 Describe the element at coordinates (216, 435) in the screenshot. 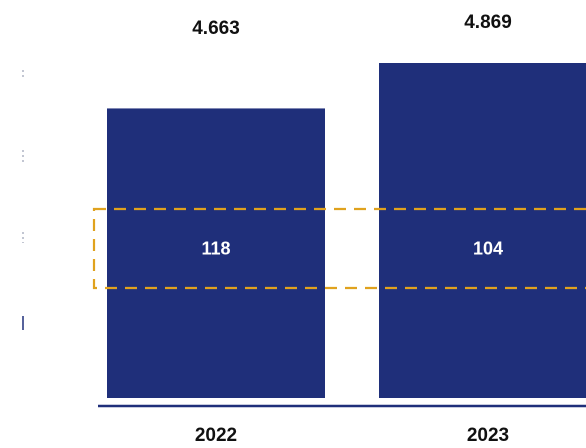

I see `x-tick-label-2022: 2022` at that location.